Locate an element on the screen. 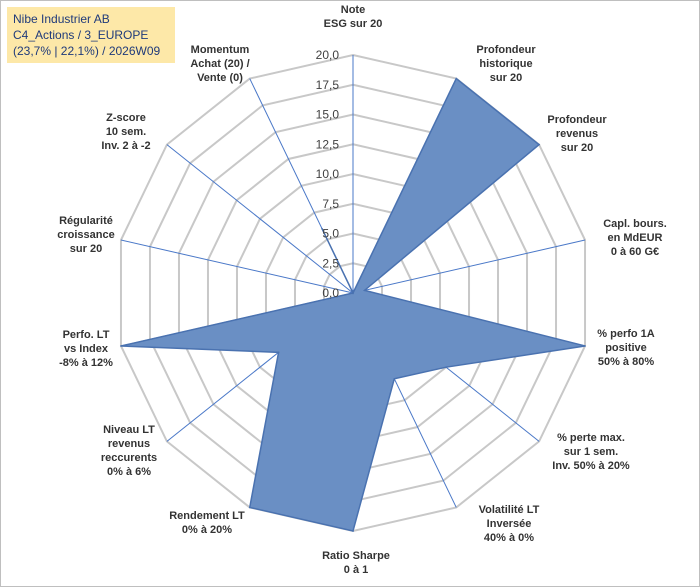 This screenshot has height=588, width=700. axis-label-11: Régularité croissance sur 20 is located at coordinates (85, 235).